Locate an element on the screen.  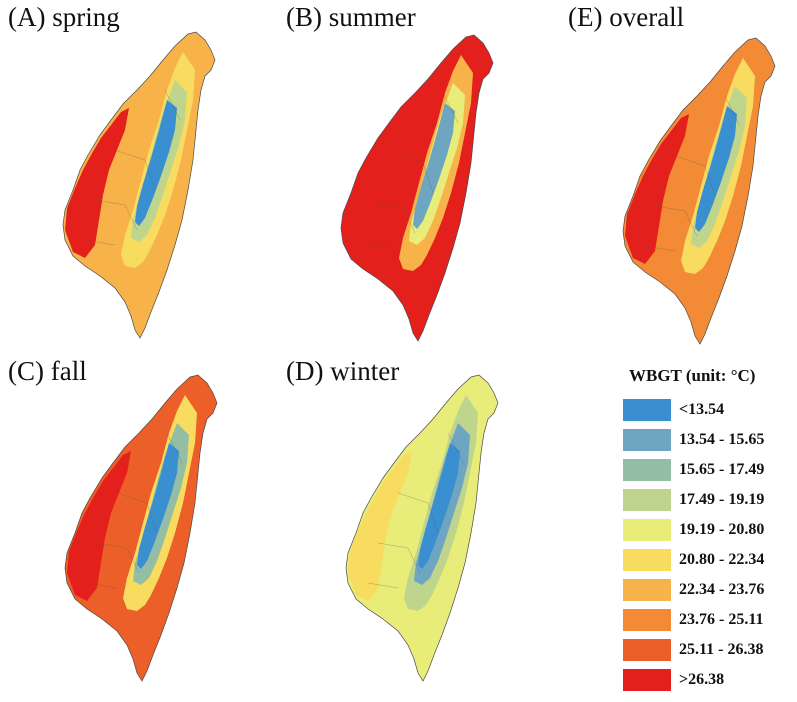
legend-label: 20.80 - 22.34 is located at coordinates (722, 559).